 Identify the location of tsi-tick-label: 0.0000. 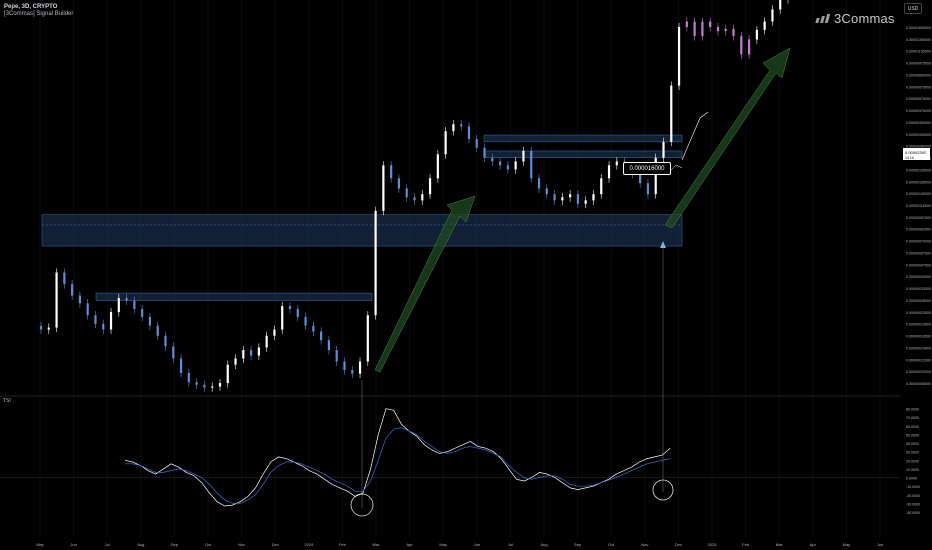
(911, 479).